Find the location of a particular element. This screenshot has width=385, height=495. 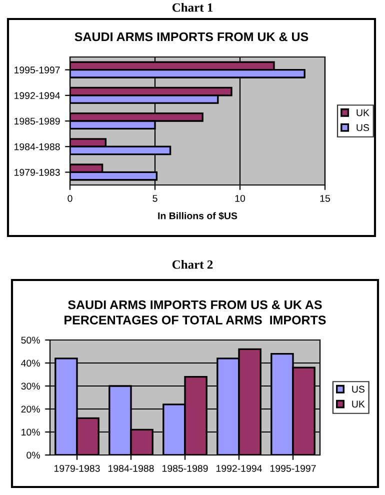

chart-title: SAUDI ARMS IMPORTS FROM US & UK AS PERCENTAGES OF TOTAL ARMS IMPORTS is located at coordinates (195, 312).